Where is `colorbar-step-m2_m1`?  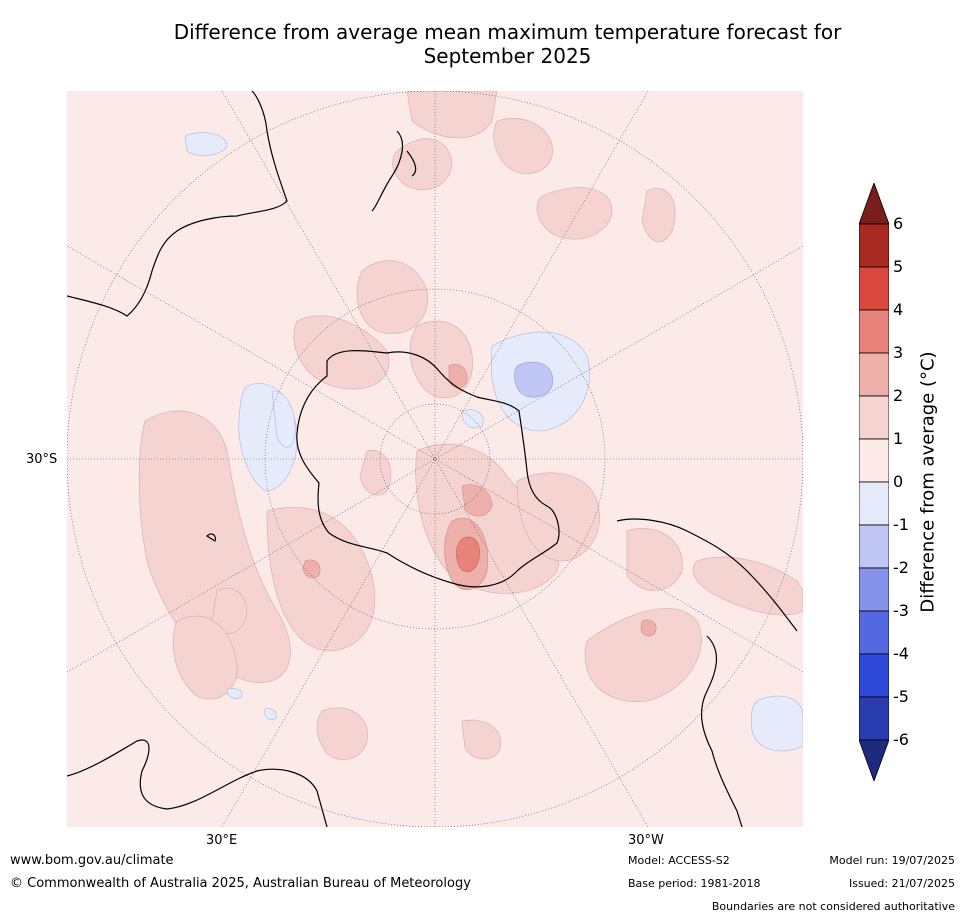 colorbar-step-m2_m1 is located at coordinates (874, 546).